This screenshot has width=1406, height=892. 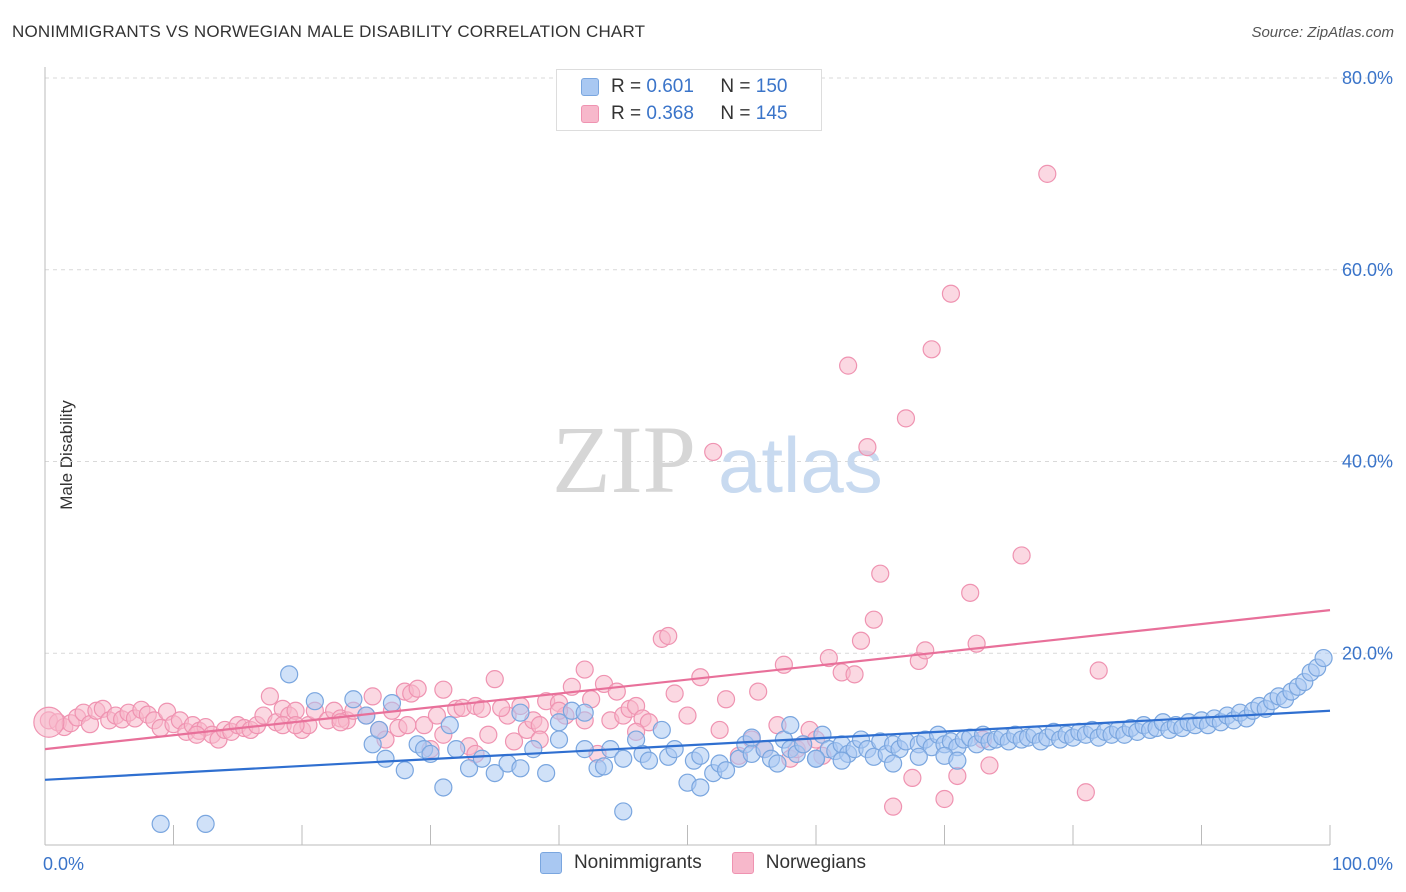 I want to click on legend-item-norwegians: Norwegians, so click(x=799, y=863).